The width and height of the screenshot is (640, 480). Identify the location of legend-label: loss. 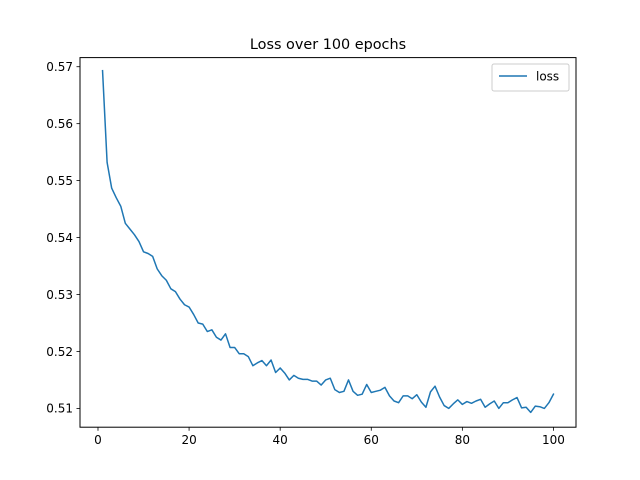
(547, 77).